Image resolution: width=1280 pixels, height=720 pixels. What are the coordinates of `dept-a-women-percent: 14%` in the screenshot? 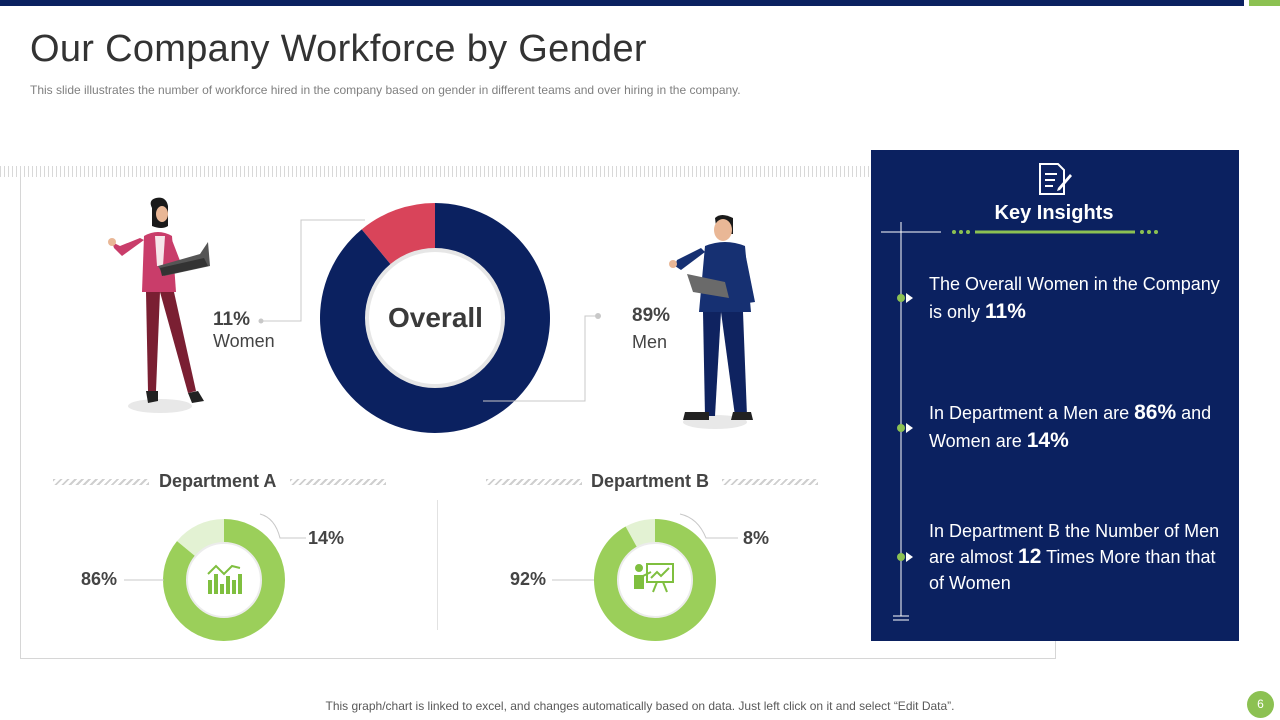 It's located at (326, 538).